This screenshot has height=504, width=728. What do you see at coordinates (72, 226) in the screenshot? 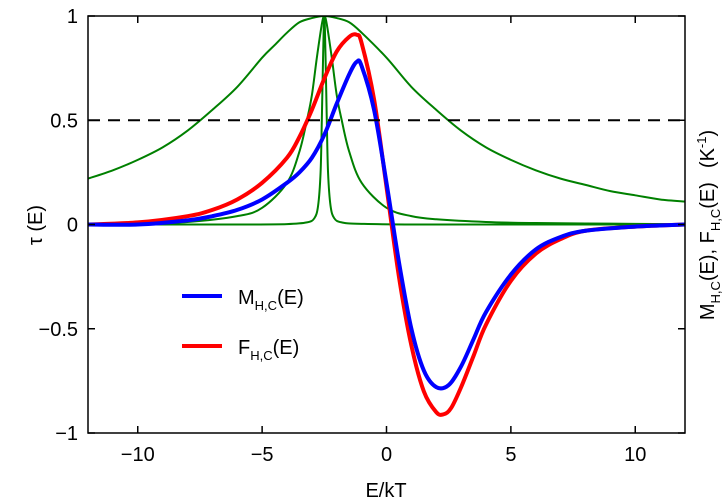
I see `y-tick-label: 0` at bounding box center [72, 226].